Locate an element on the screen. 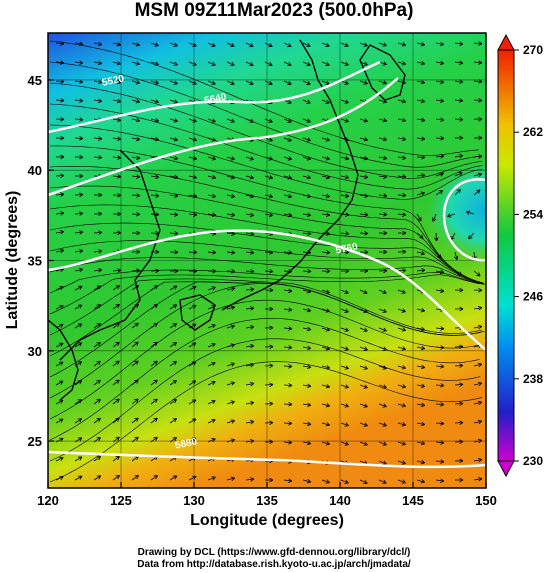 This screenshot has width=548, height=573. map-title: MSM 09Z11Mar2023 (500.0hPa) is located at coordinates (274, 10).